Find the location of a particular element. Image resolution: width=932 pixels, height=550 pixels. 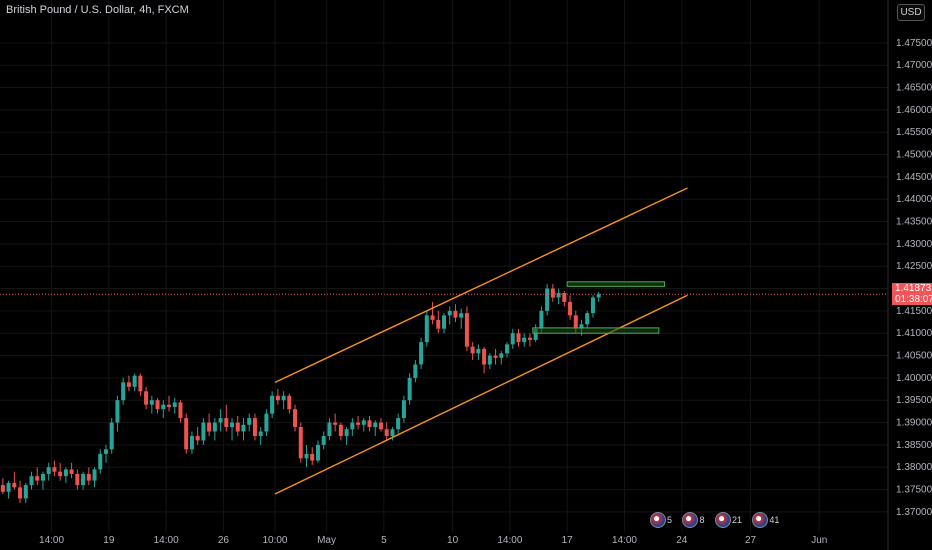

price-tick-label: 1.39500 is located at coordinates (914, 400).